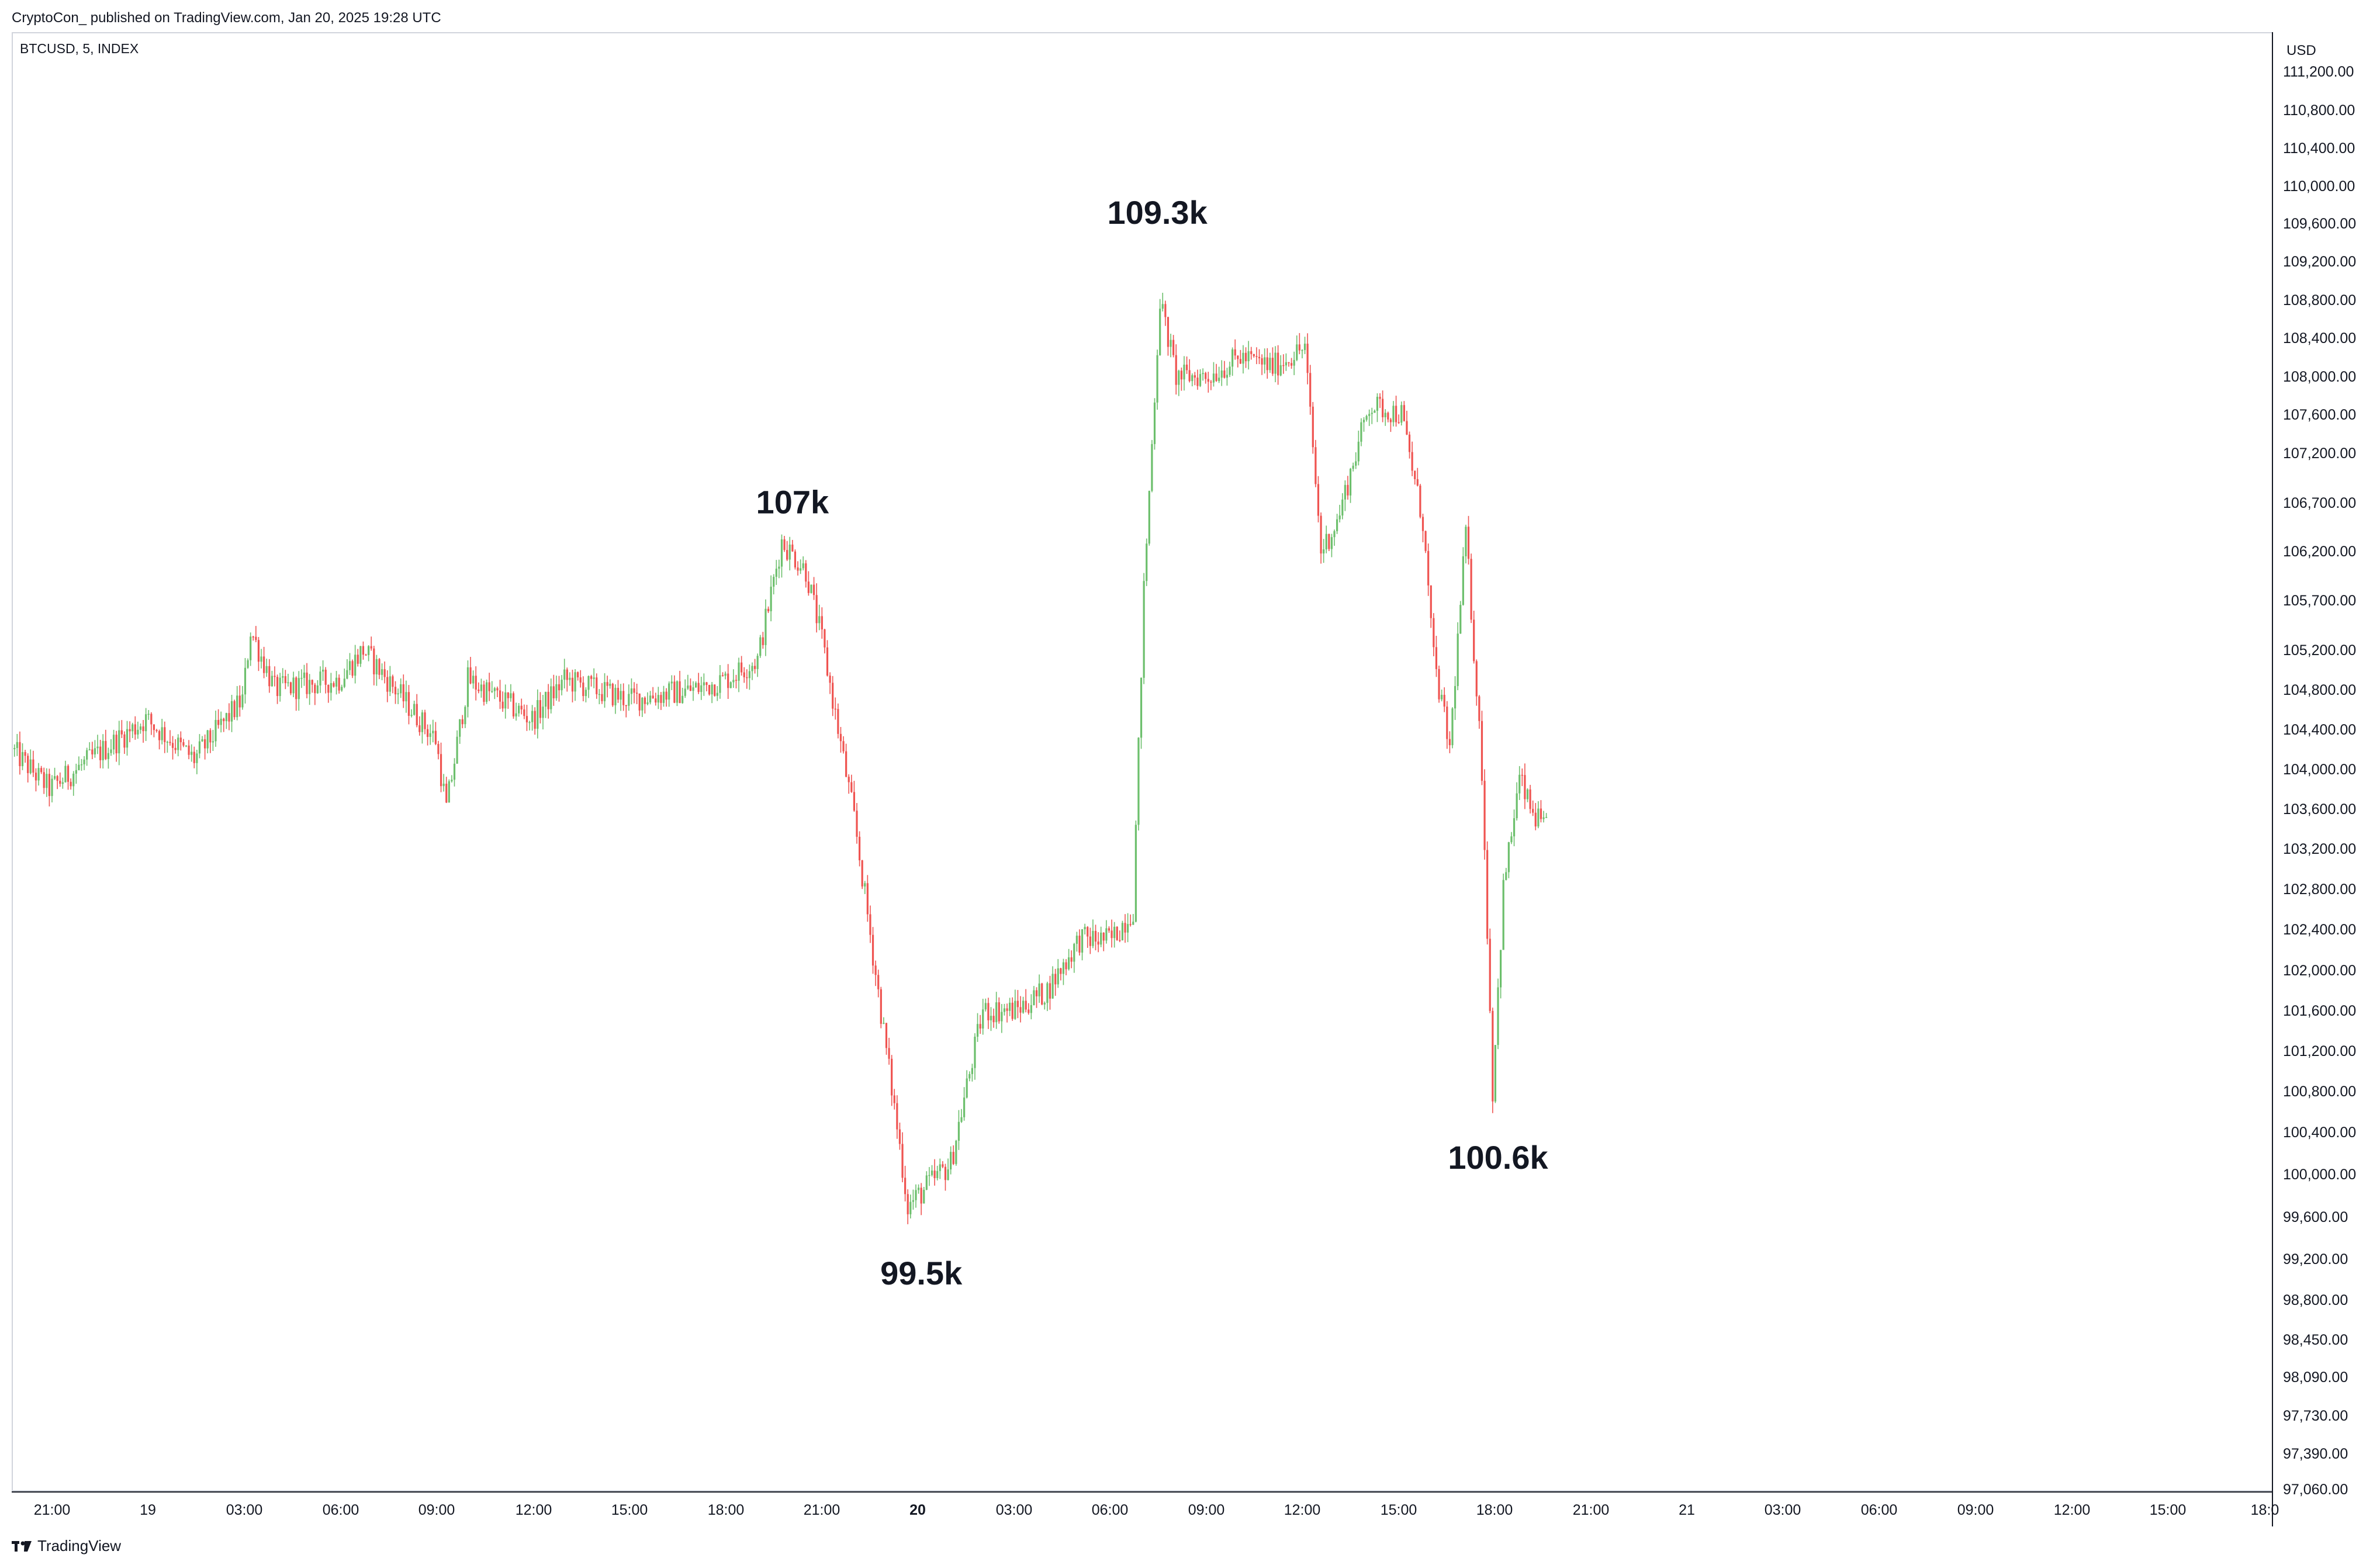 The image size is (2380, 1565). I want to click on time-tick-label: 09:00, so click(1975, 1510).